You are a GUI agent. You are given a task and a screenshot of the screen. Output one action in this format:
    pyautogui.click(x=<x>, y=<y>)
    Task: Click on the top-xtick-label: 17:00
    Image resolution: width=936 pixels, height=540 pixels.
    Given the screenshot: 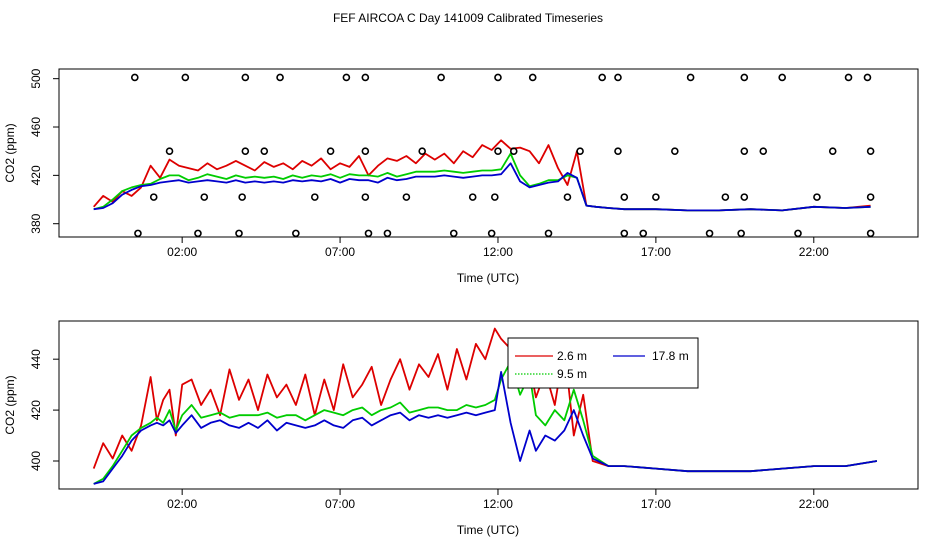 What is the action you would take?
    pyautogui.click(x=656, y=252)
    